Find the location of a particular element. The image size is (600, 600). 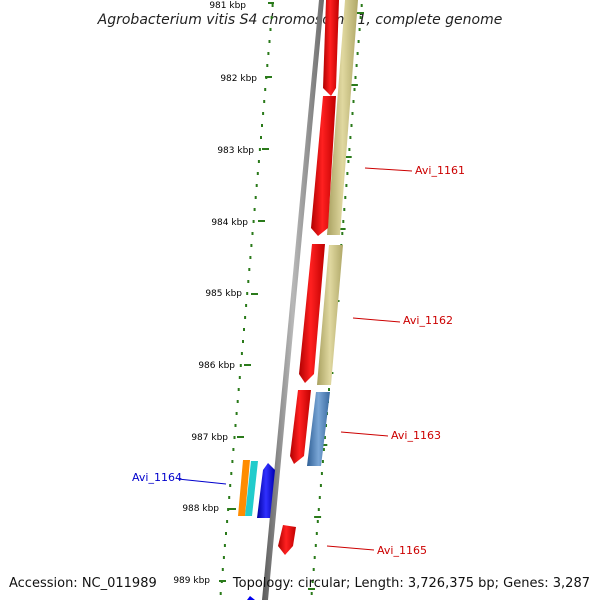

kbp-label-985: 985 kbp is located at coordinates (223, 294).